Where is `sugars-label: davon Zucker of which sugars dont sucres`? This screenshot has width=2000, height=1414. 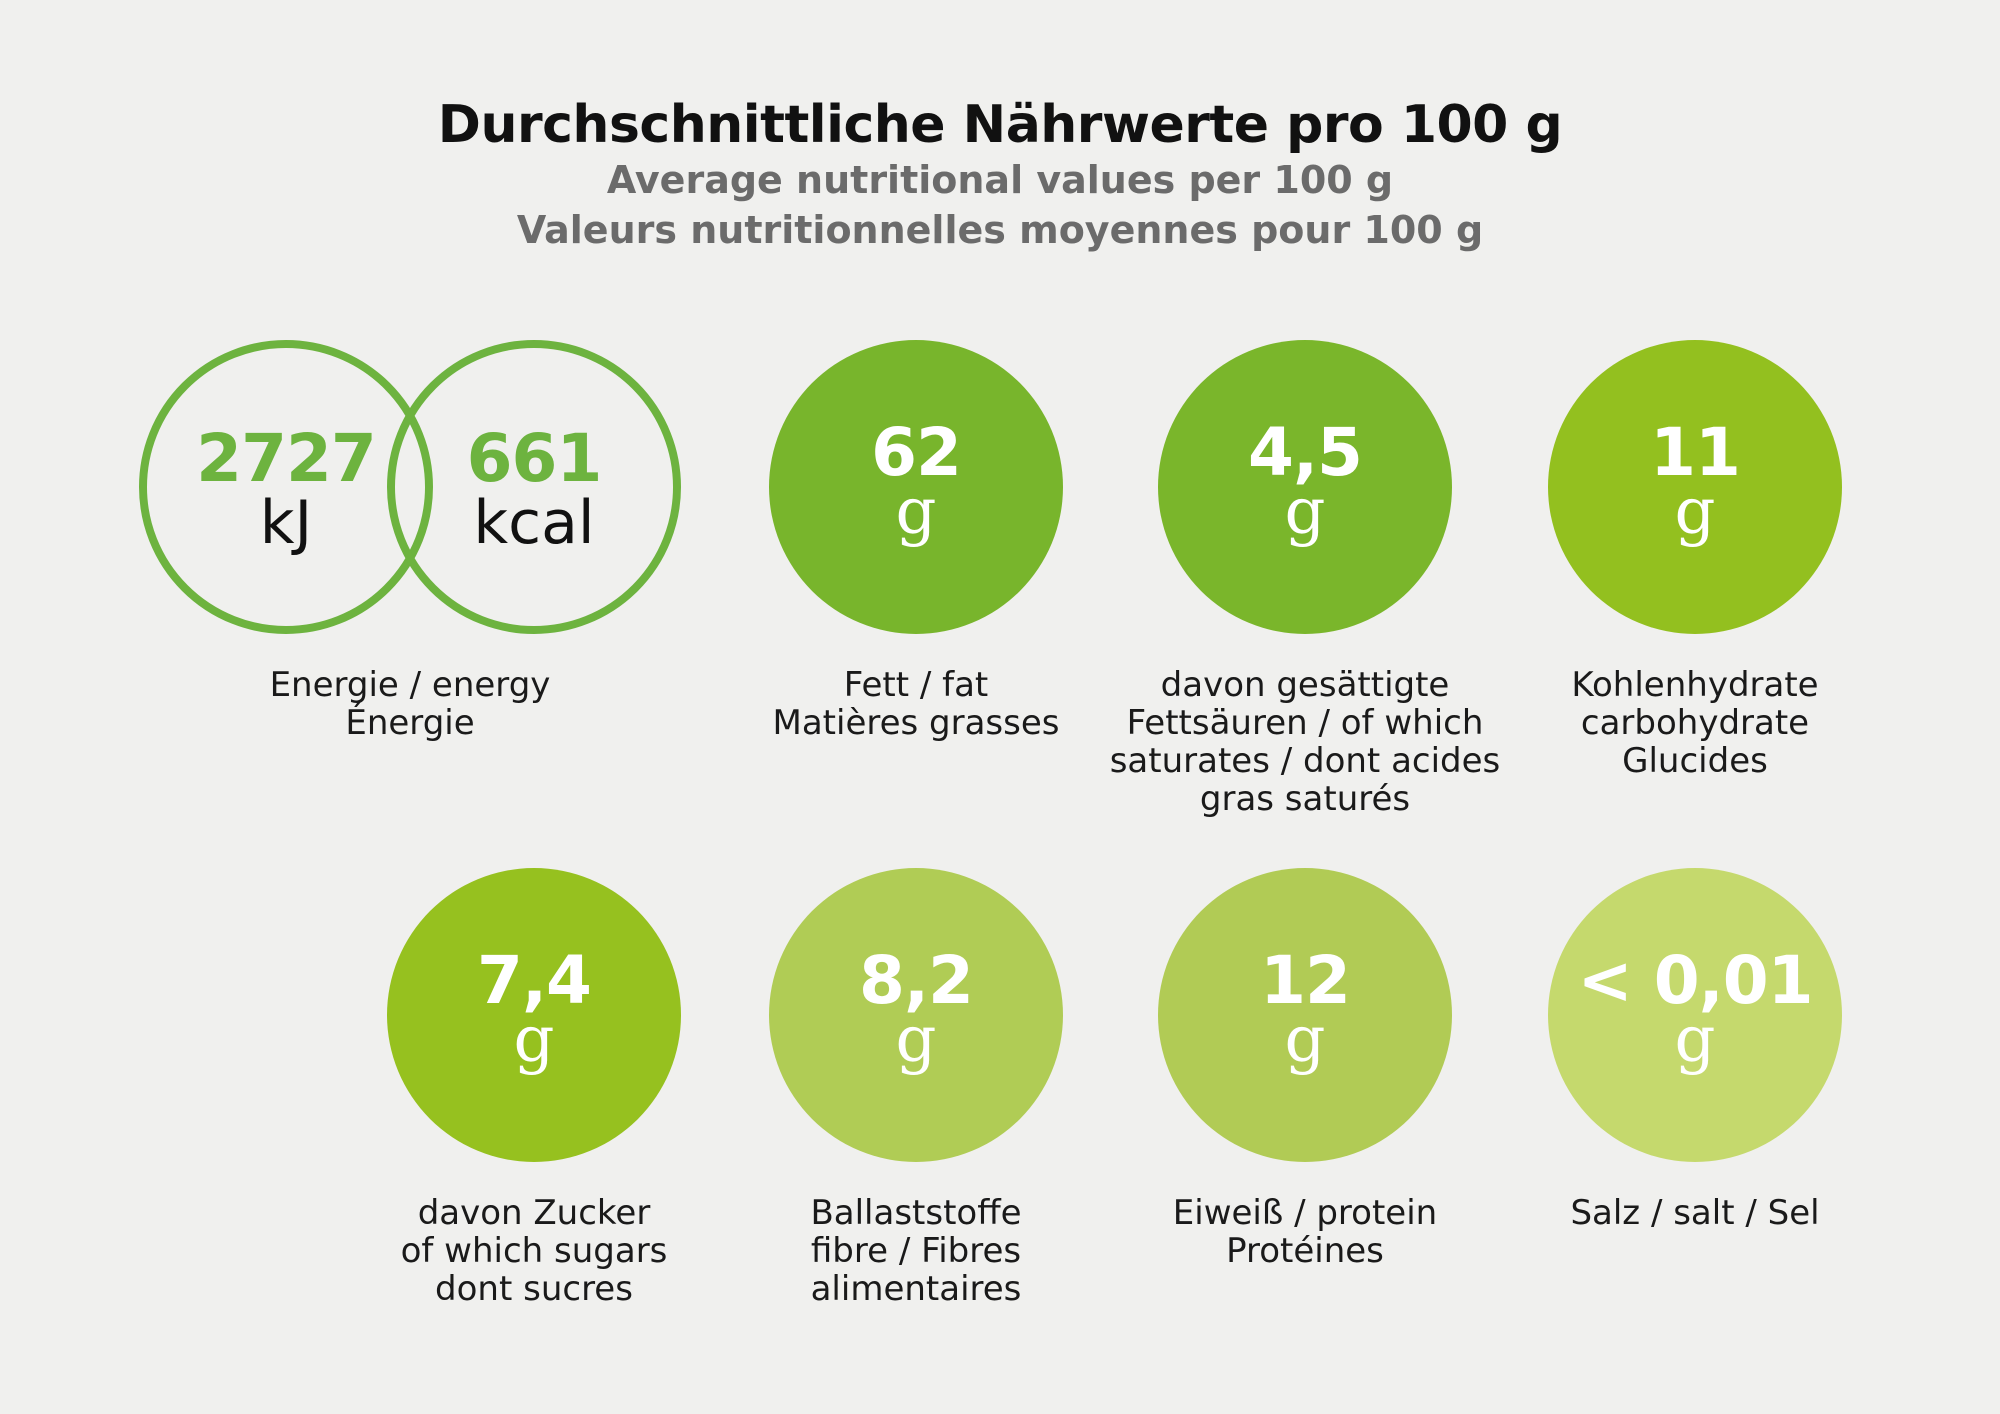 sugars-label: davon Zucker of which sugars dont sucres is located at coordinates (534, 1251).